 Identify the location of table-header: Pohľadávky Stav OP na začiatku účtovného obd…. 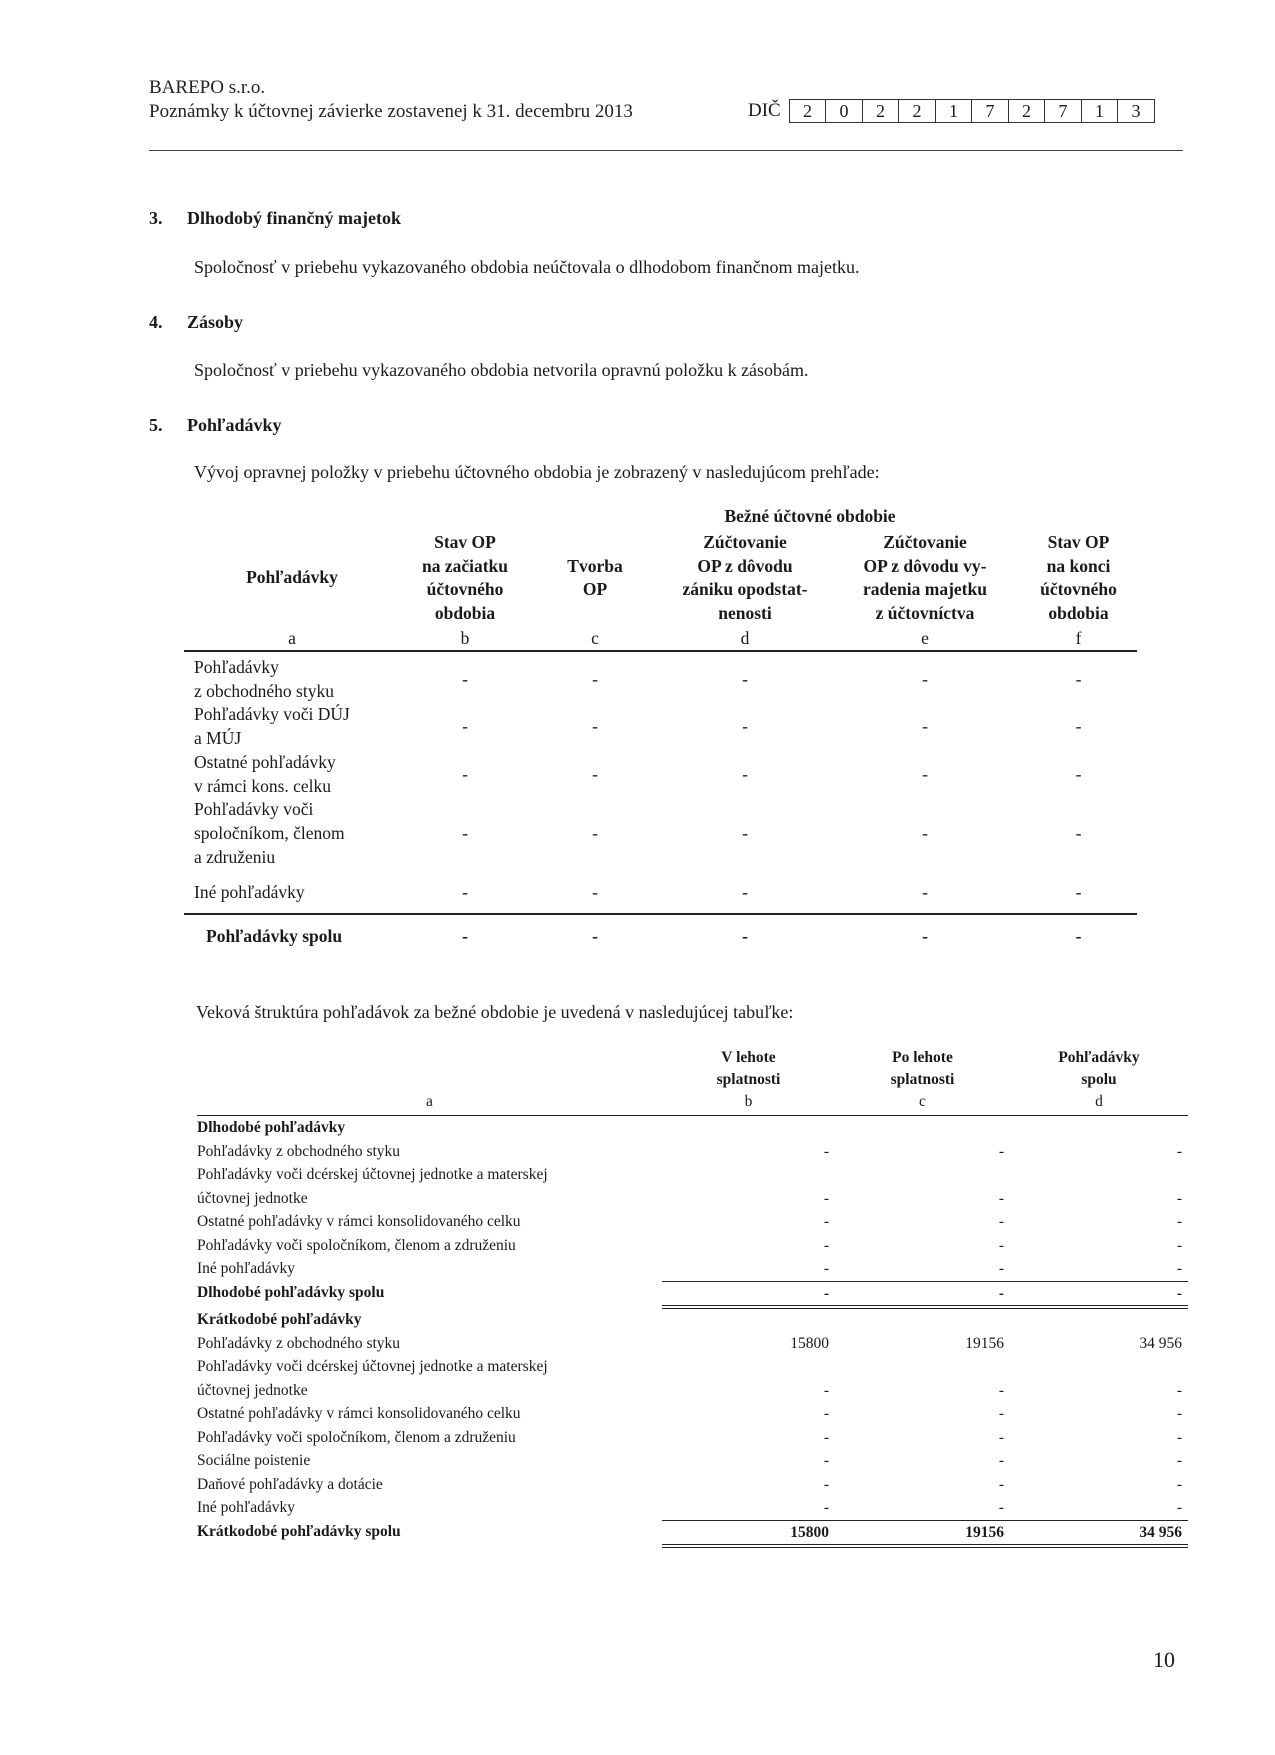
(660, 591).